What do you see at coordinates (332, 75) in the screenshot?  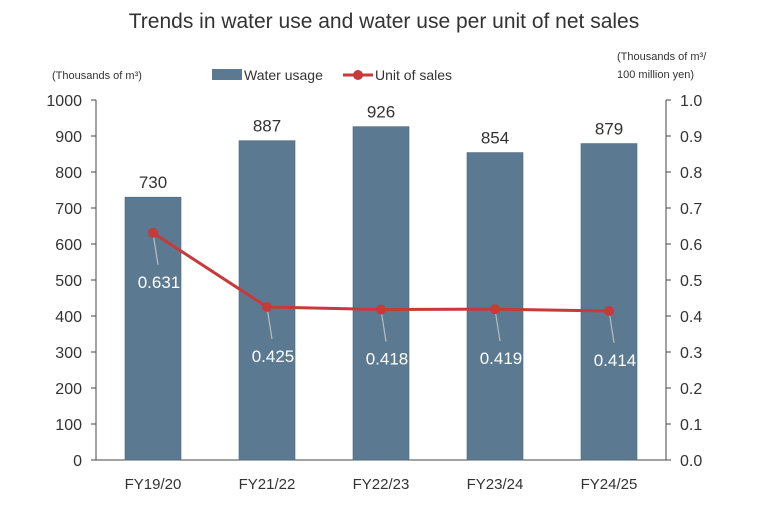 I see `legend: Water usage Unit of sales` at bounding box center [332, 75].